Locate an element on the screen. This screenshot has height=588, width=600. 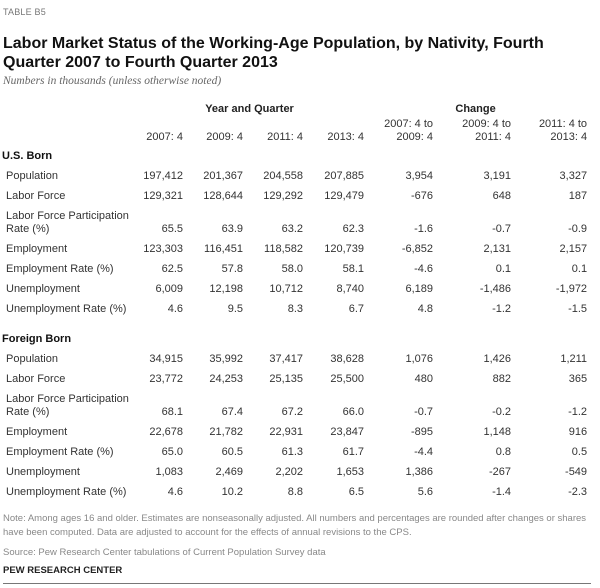
table-cell: -4.4 is located at coordinates (424, 451).